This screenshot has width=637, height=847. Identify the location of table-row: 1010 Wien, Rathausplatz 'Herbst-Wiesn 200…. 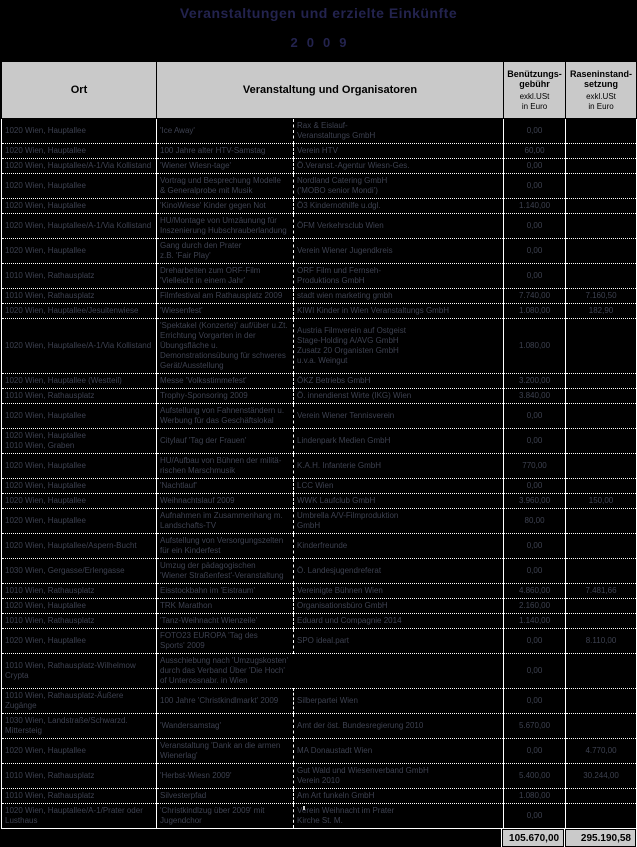
(319, 776).